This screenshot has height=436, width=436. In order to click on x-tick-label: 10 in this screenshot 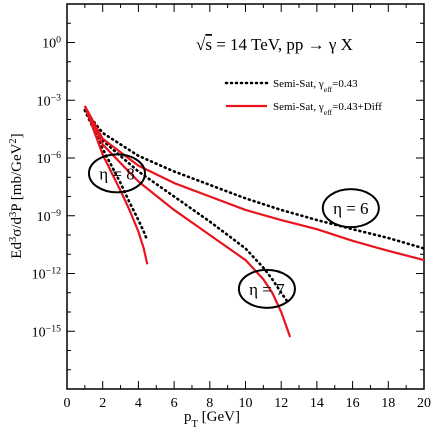, I will do `click(246, 403)`.